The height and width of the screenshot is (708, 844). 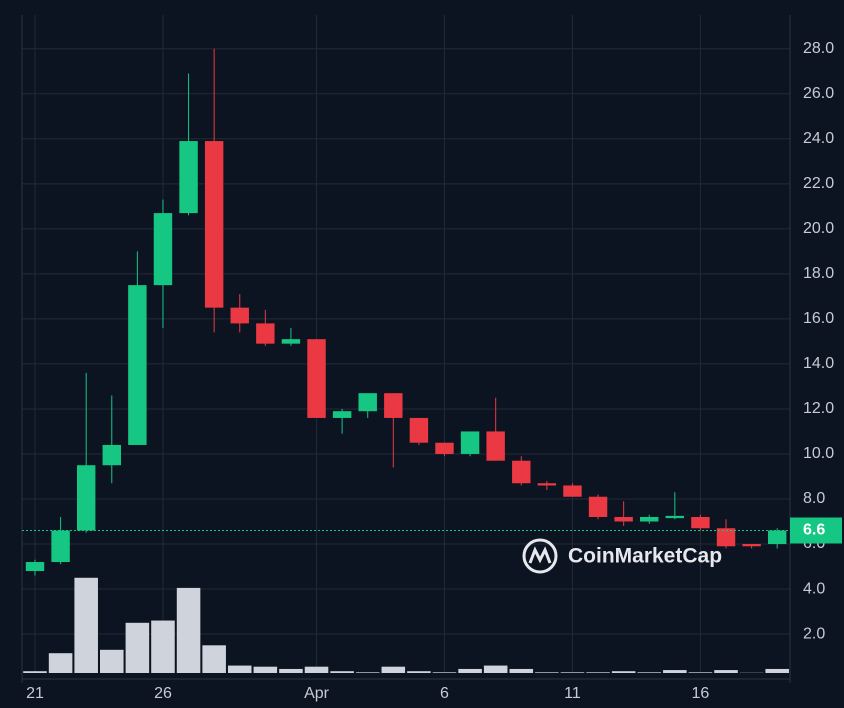 What do you see at coordinates (163, 693) in the screenshot?
I see `x-tick-label: 26` at bounding box center [163, 693].